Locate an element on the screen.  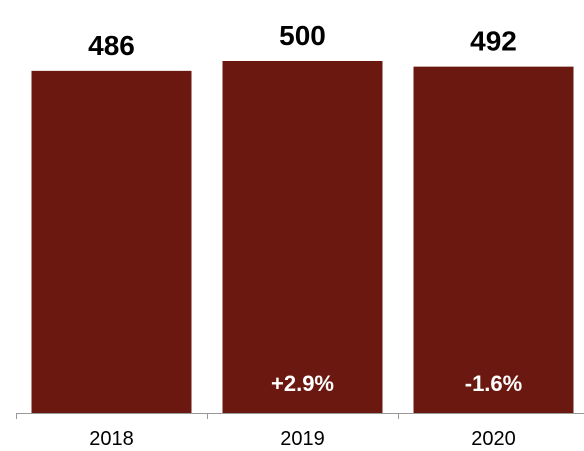
x-tick-label-2018: 2018 is located at coordinates (111, 439).